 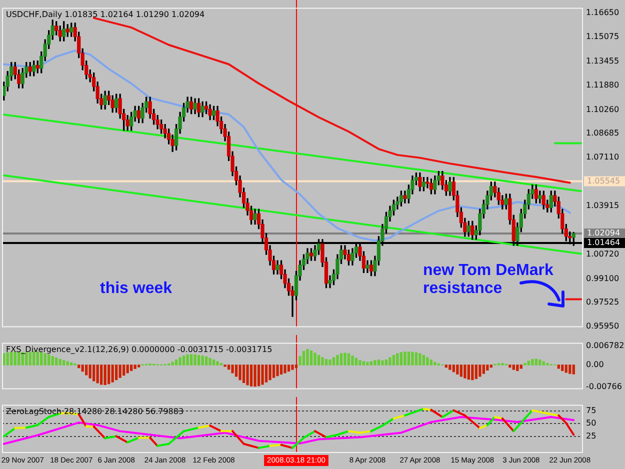 I want to click on ref-line-label: 1.01464, so click(x=603, y=243).